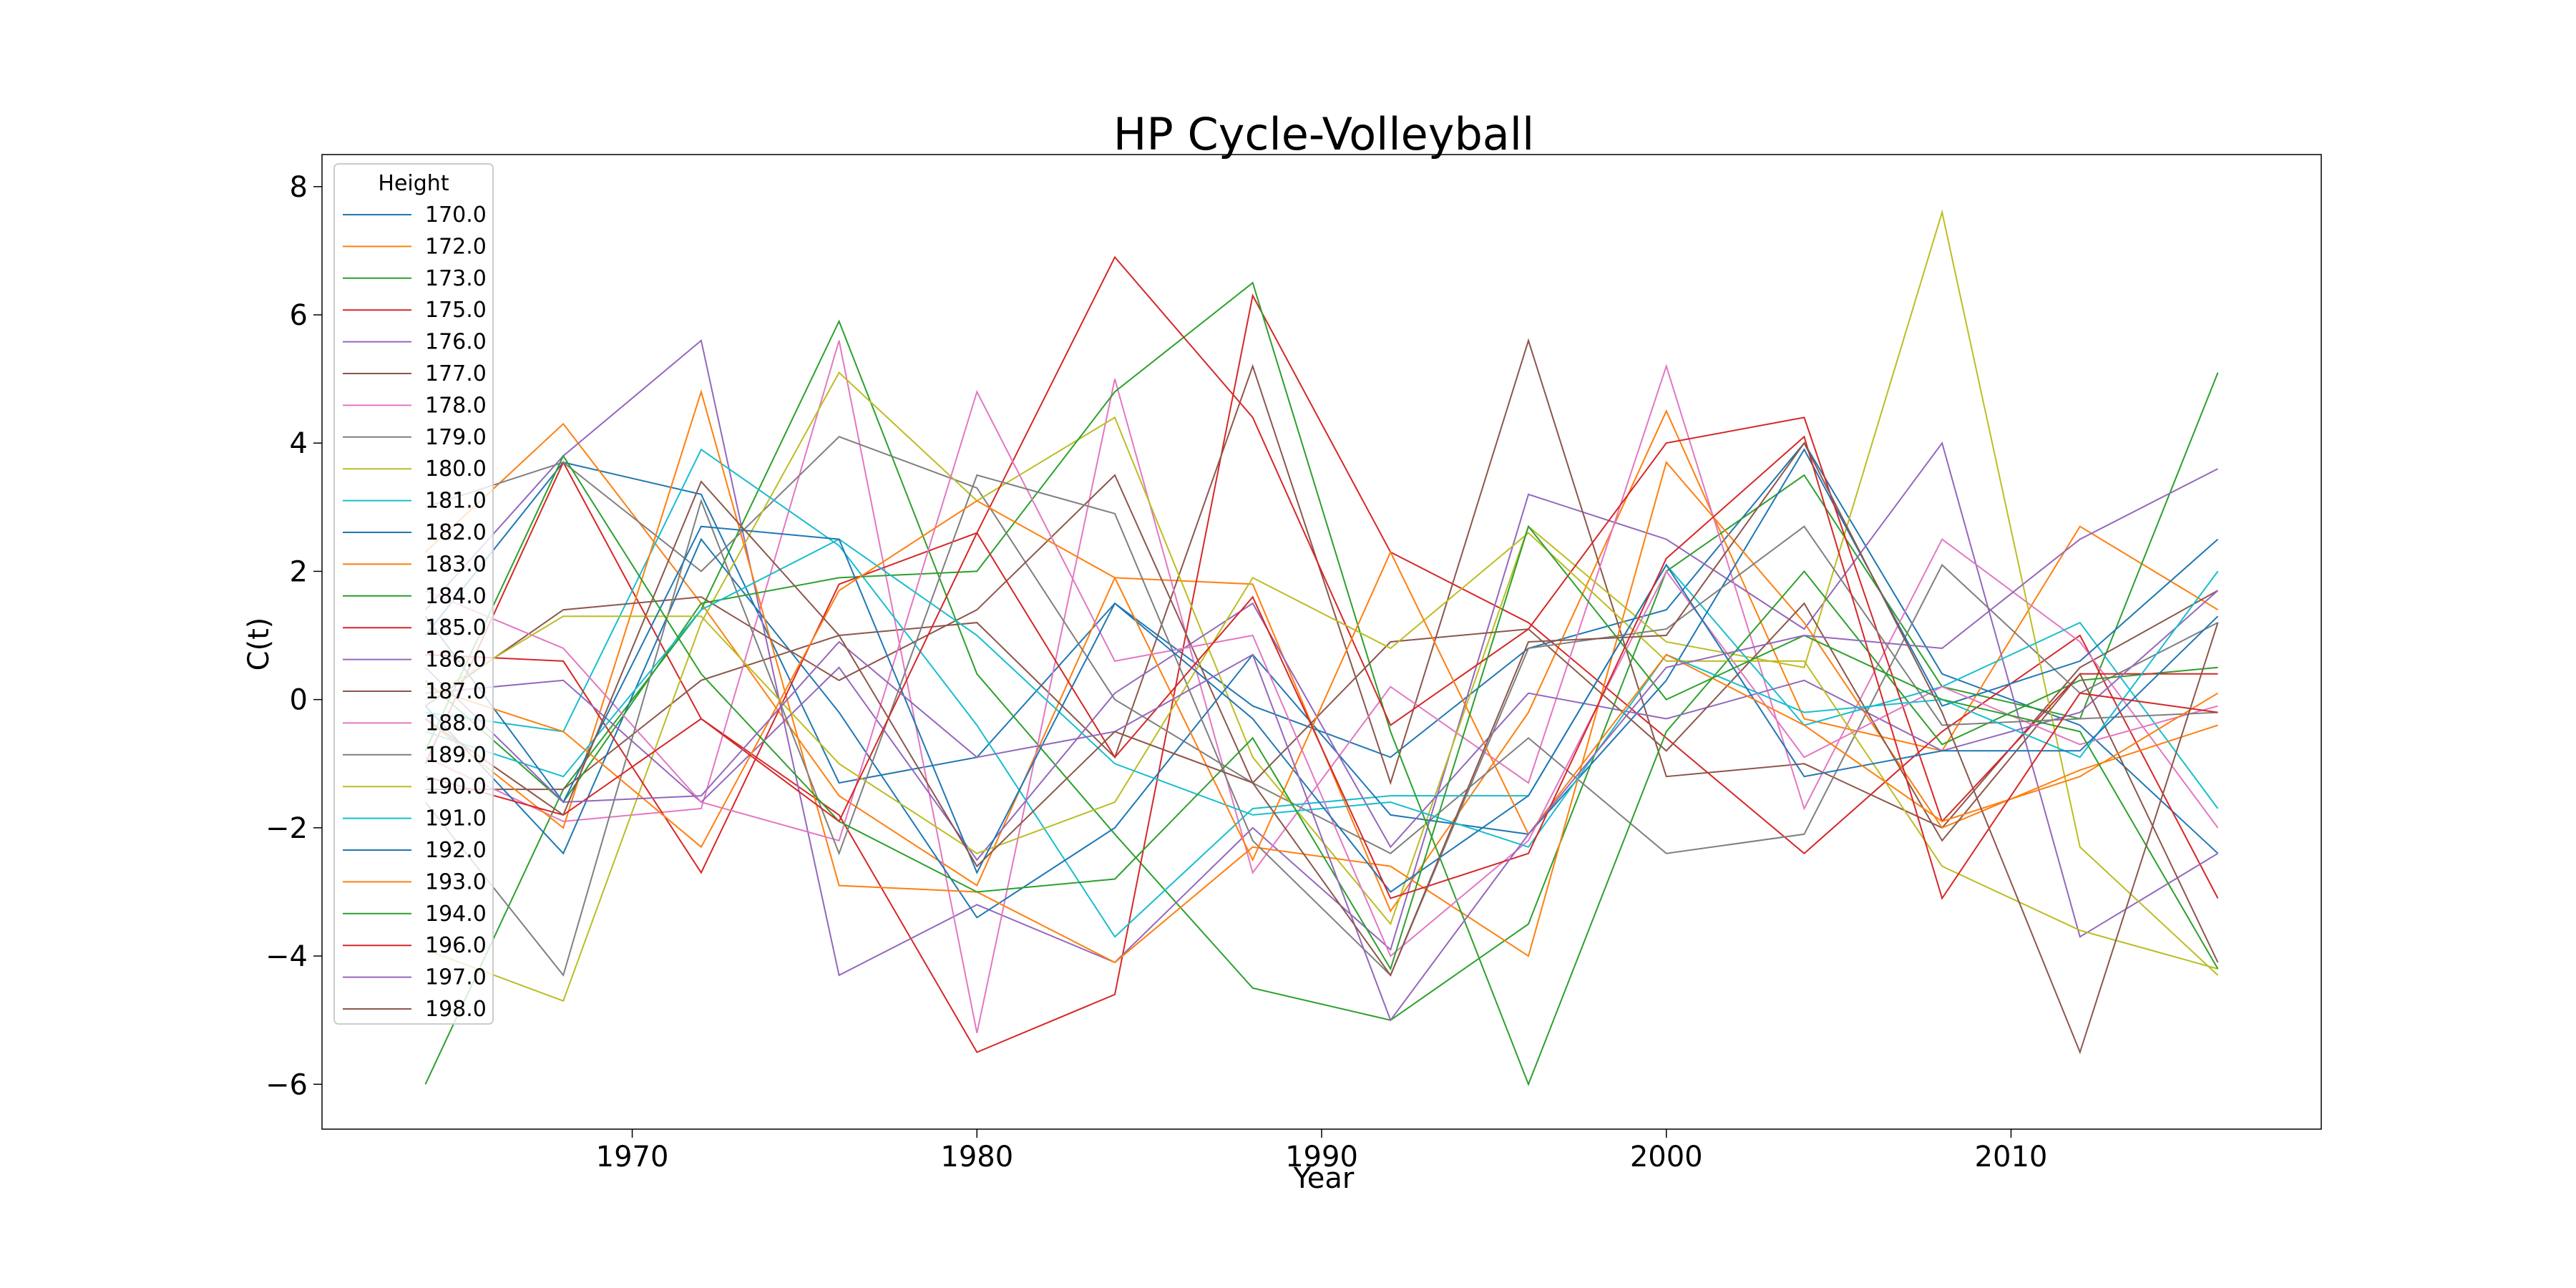  What do you see at coordinates (415, 914) in the screenshot?
I see `legend-item: 194.0` at bounding box center [415, 914].